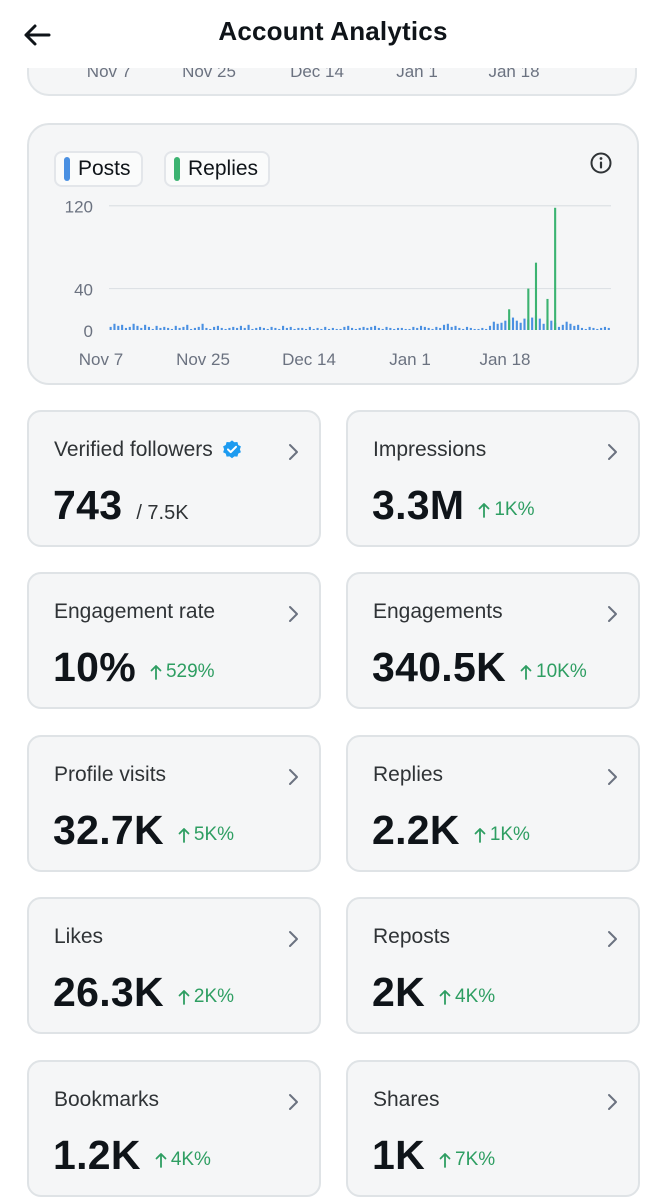 The image size is (666, 1200). Describe the element at coordinates (174, 640) in the screenshot. I see `stat-card-engagement-rate: Engagement rate 10% 529%` at that location.